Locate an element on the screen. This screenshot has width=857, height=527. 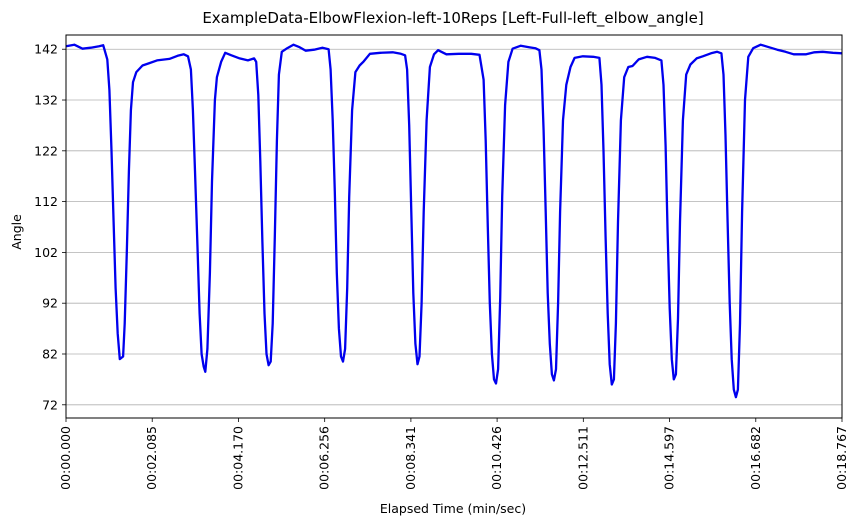
y-tick-label: 102 is located at coordinates (46, 252).